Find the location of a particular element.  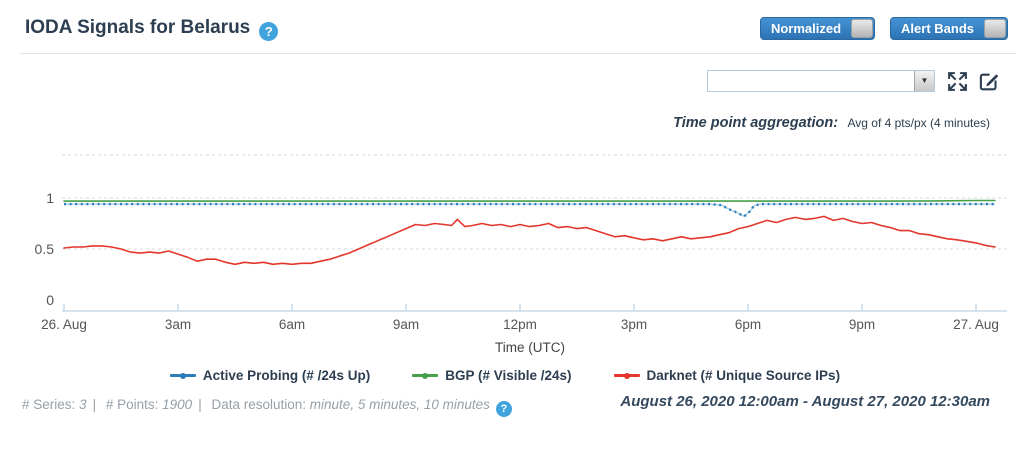

series-count-value: 3 is located at coordinates (83, 404).